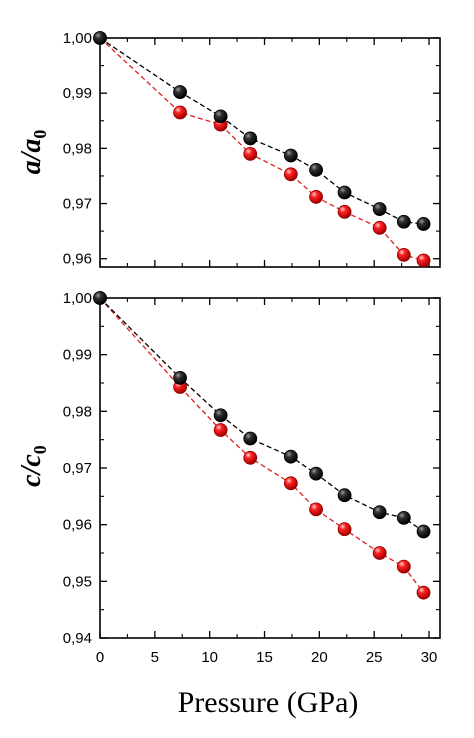 Image resolution: width=474 pixels, height=738 pixels. What do you see at coordinates (209, 657) in the screenshot?
I see `x-tick-label: 10` at bounding box center [209, 657].